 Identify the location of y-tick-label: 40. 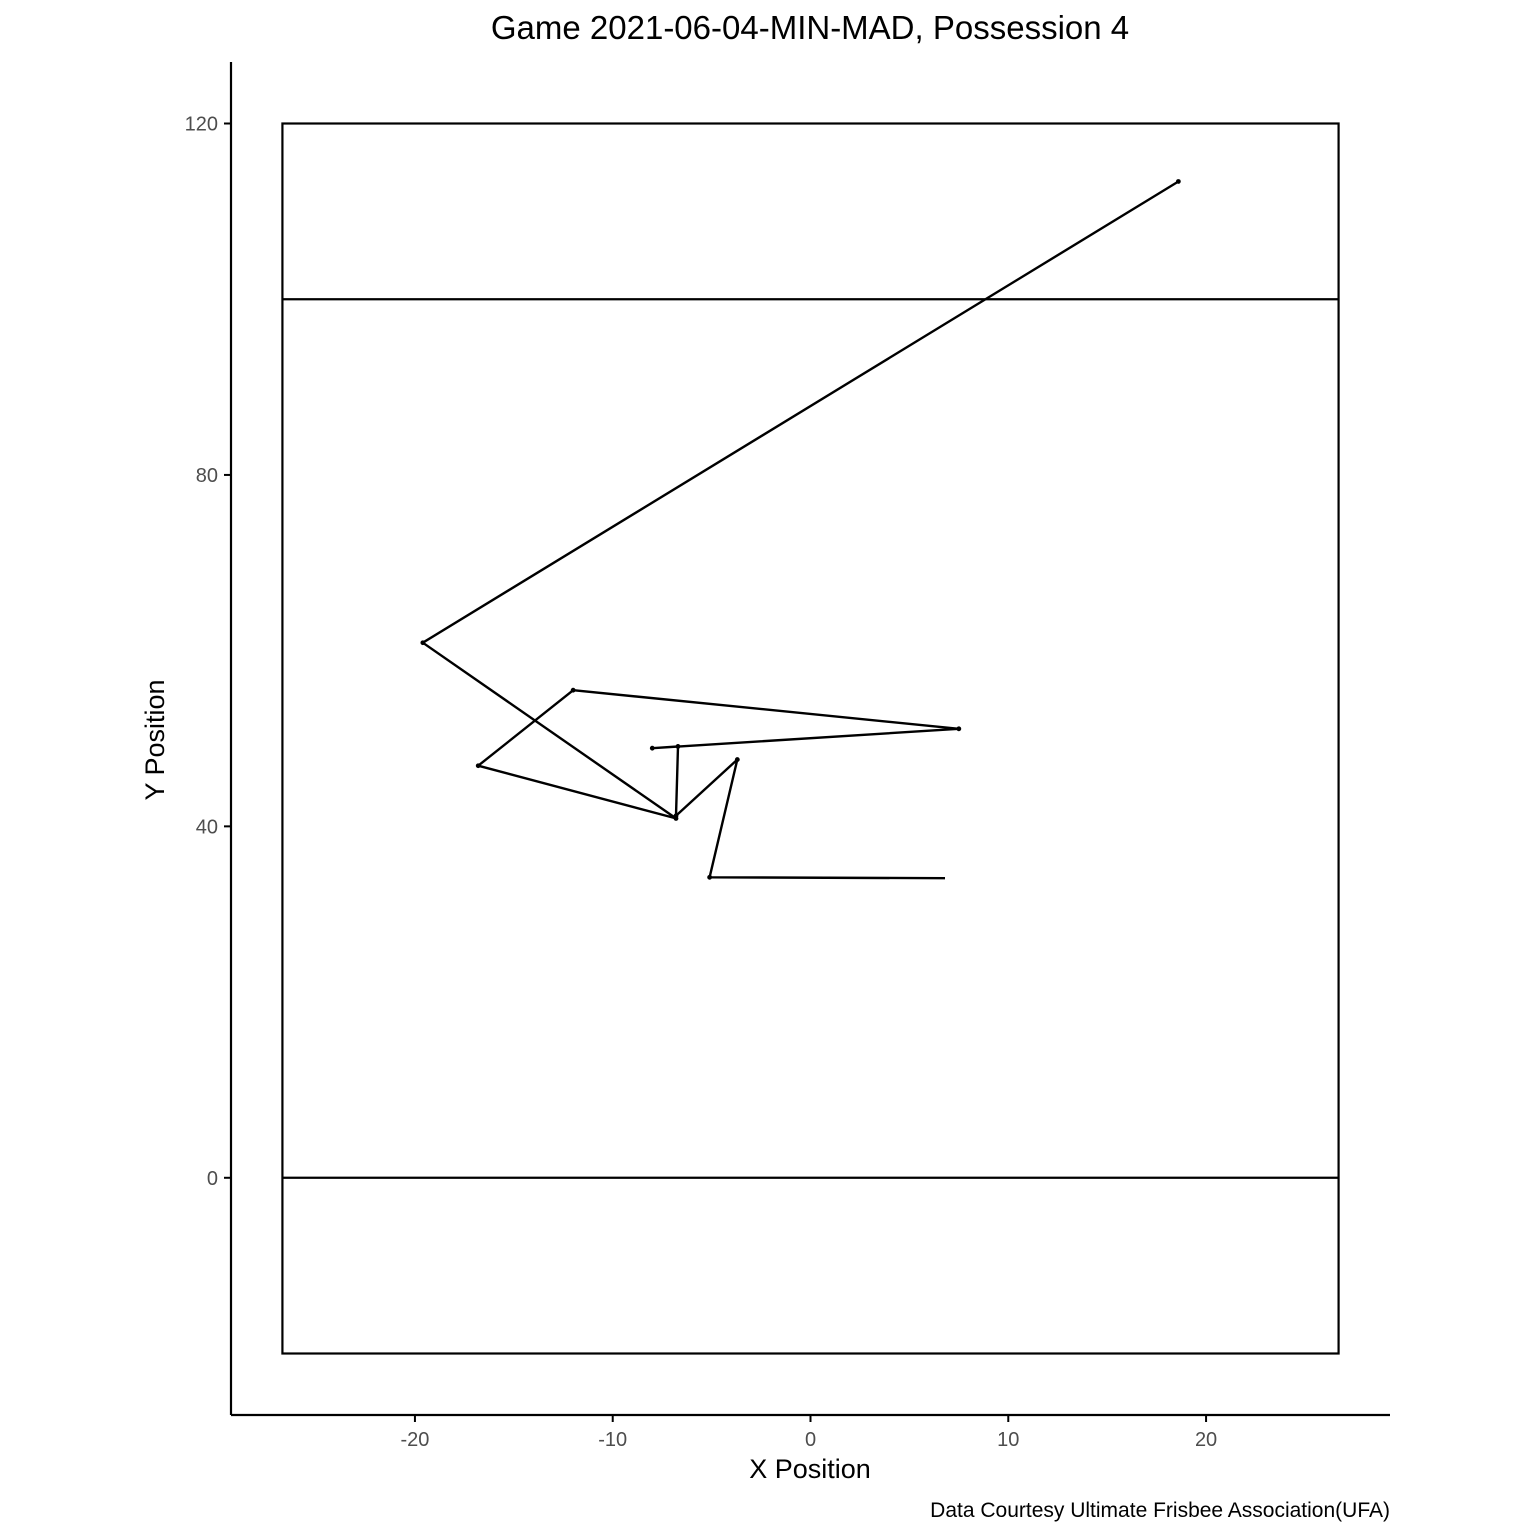
(207, 827).